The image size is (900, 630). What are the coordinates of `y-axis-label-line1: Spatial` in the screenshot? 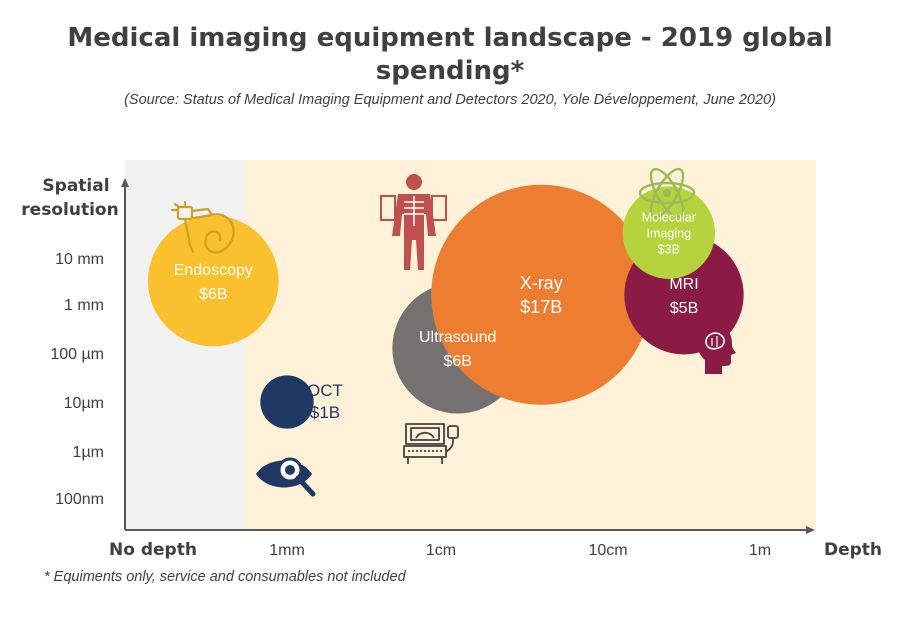 It's located at (75, 186).